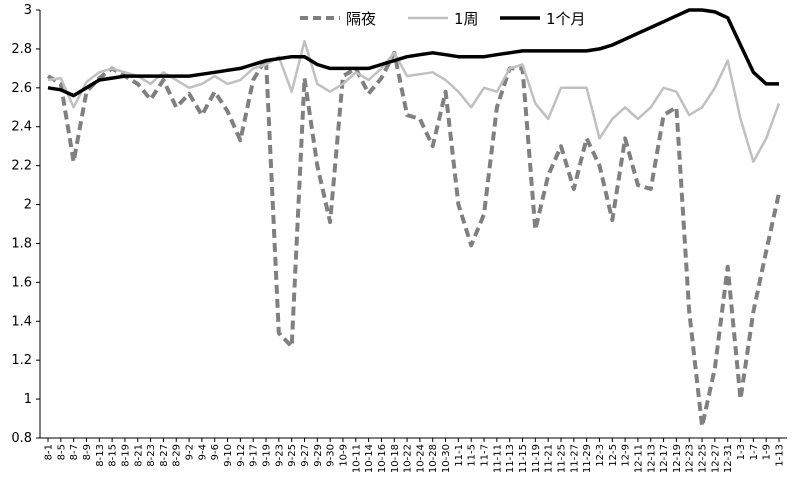 The width and height of the screenshot is (800, 491). Describe the element at coordinates (420, 458) in the screenshot. I see `x-tick-label: 10-24` at that location.